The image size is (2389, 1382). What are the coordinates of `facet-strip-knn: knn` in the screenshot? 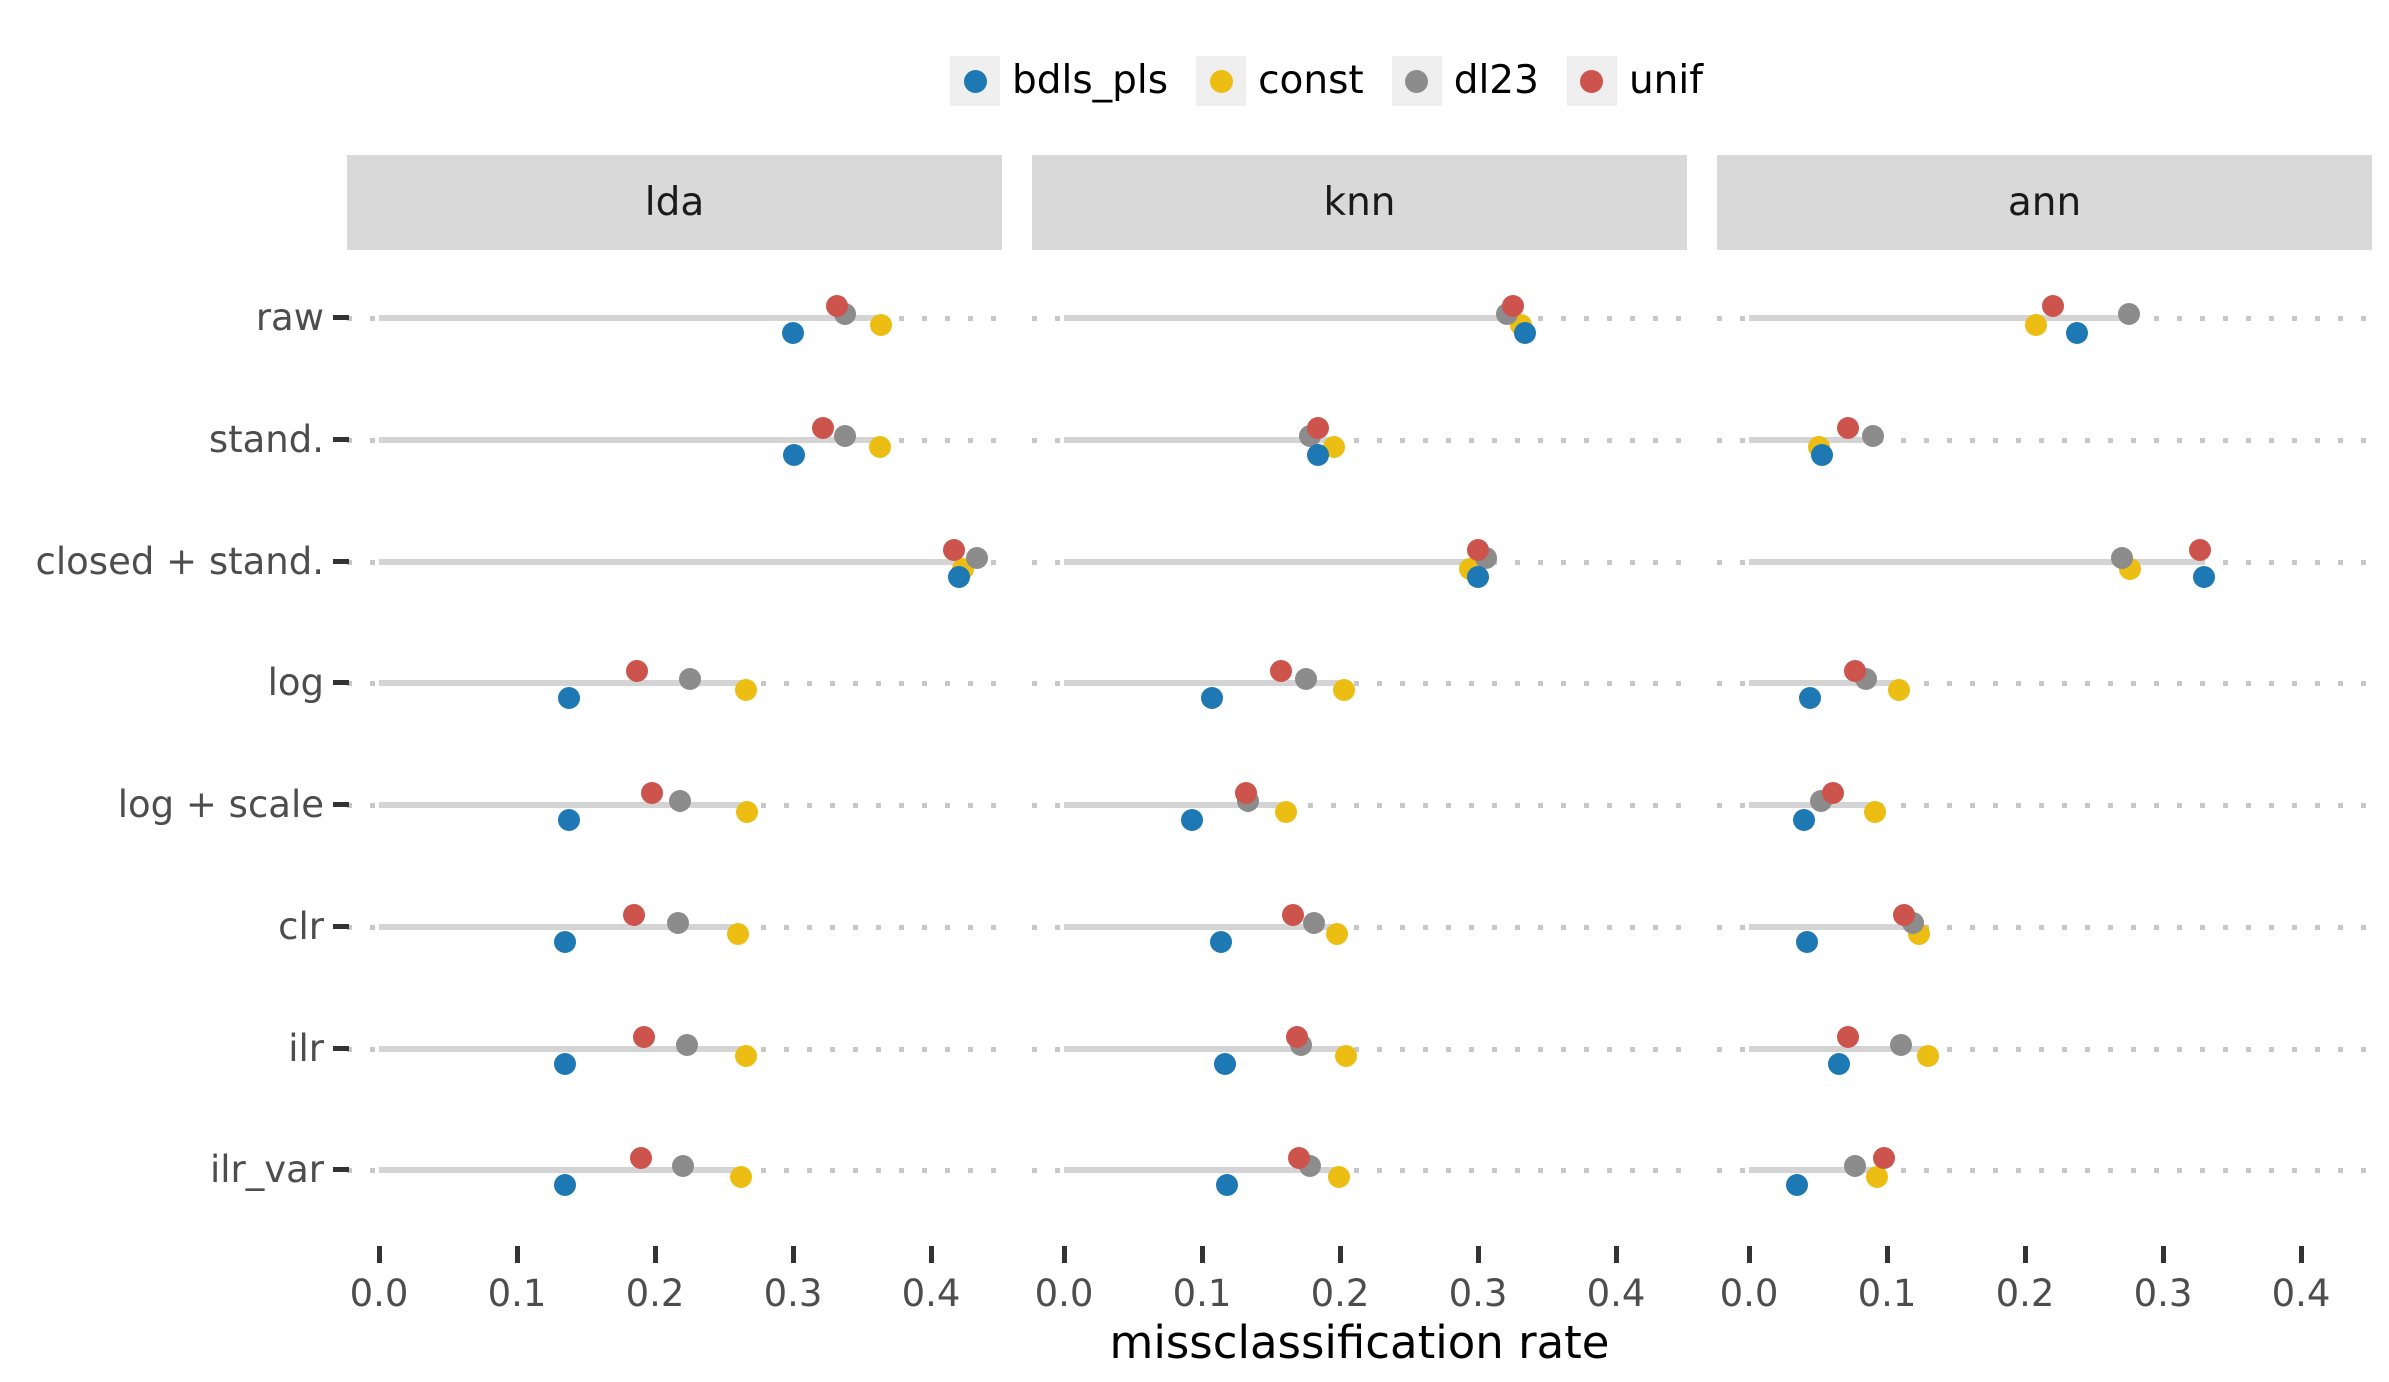 It's located at (1359, 202).